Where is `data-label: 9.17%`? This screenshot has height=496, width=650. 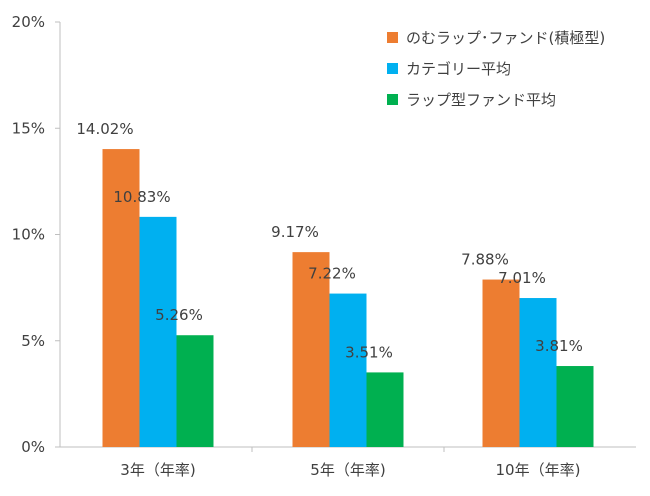 data-label: 9.17% is located at coordinates (295, 232).